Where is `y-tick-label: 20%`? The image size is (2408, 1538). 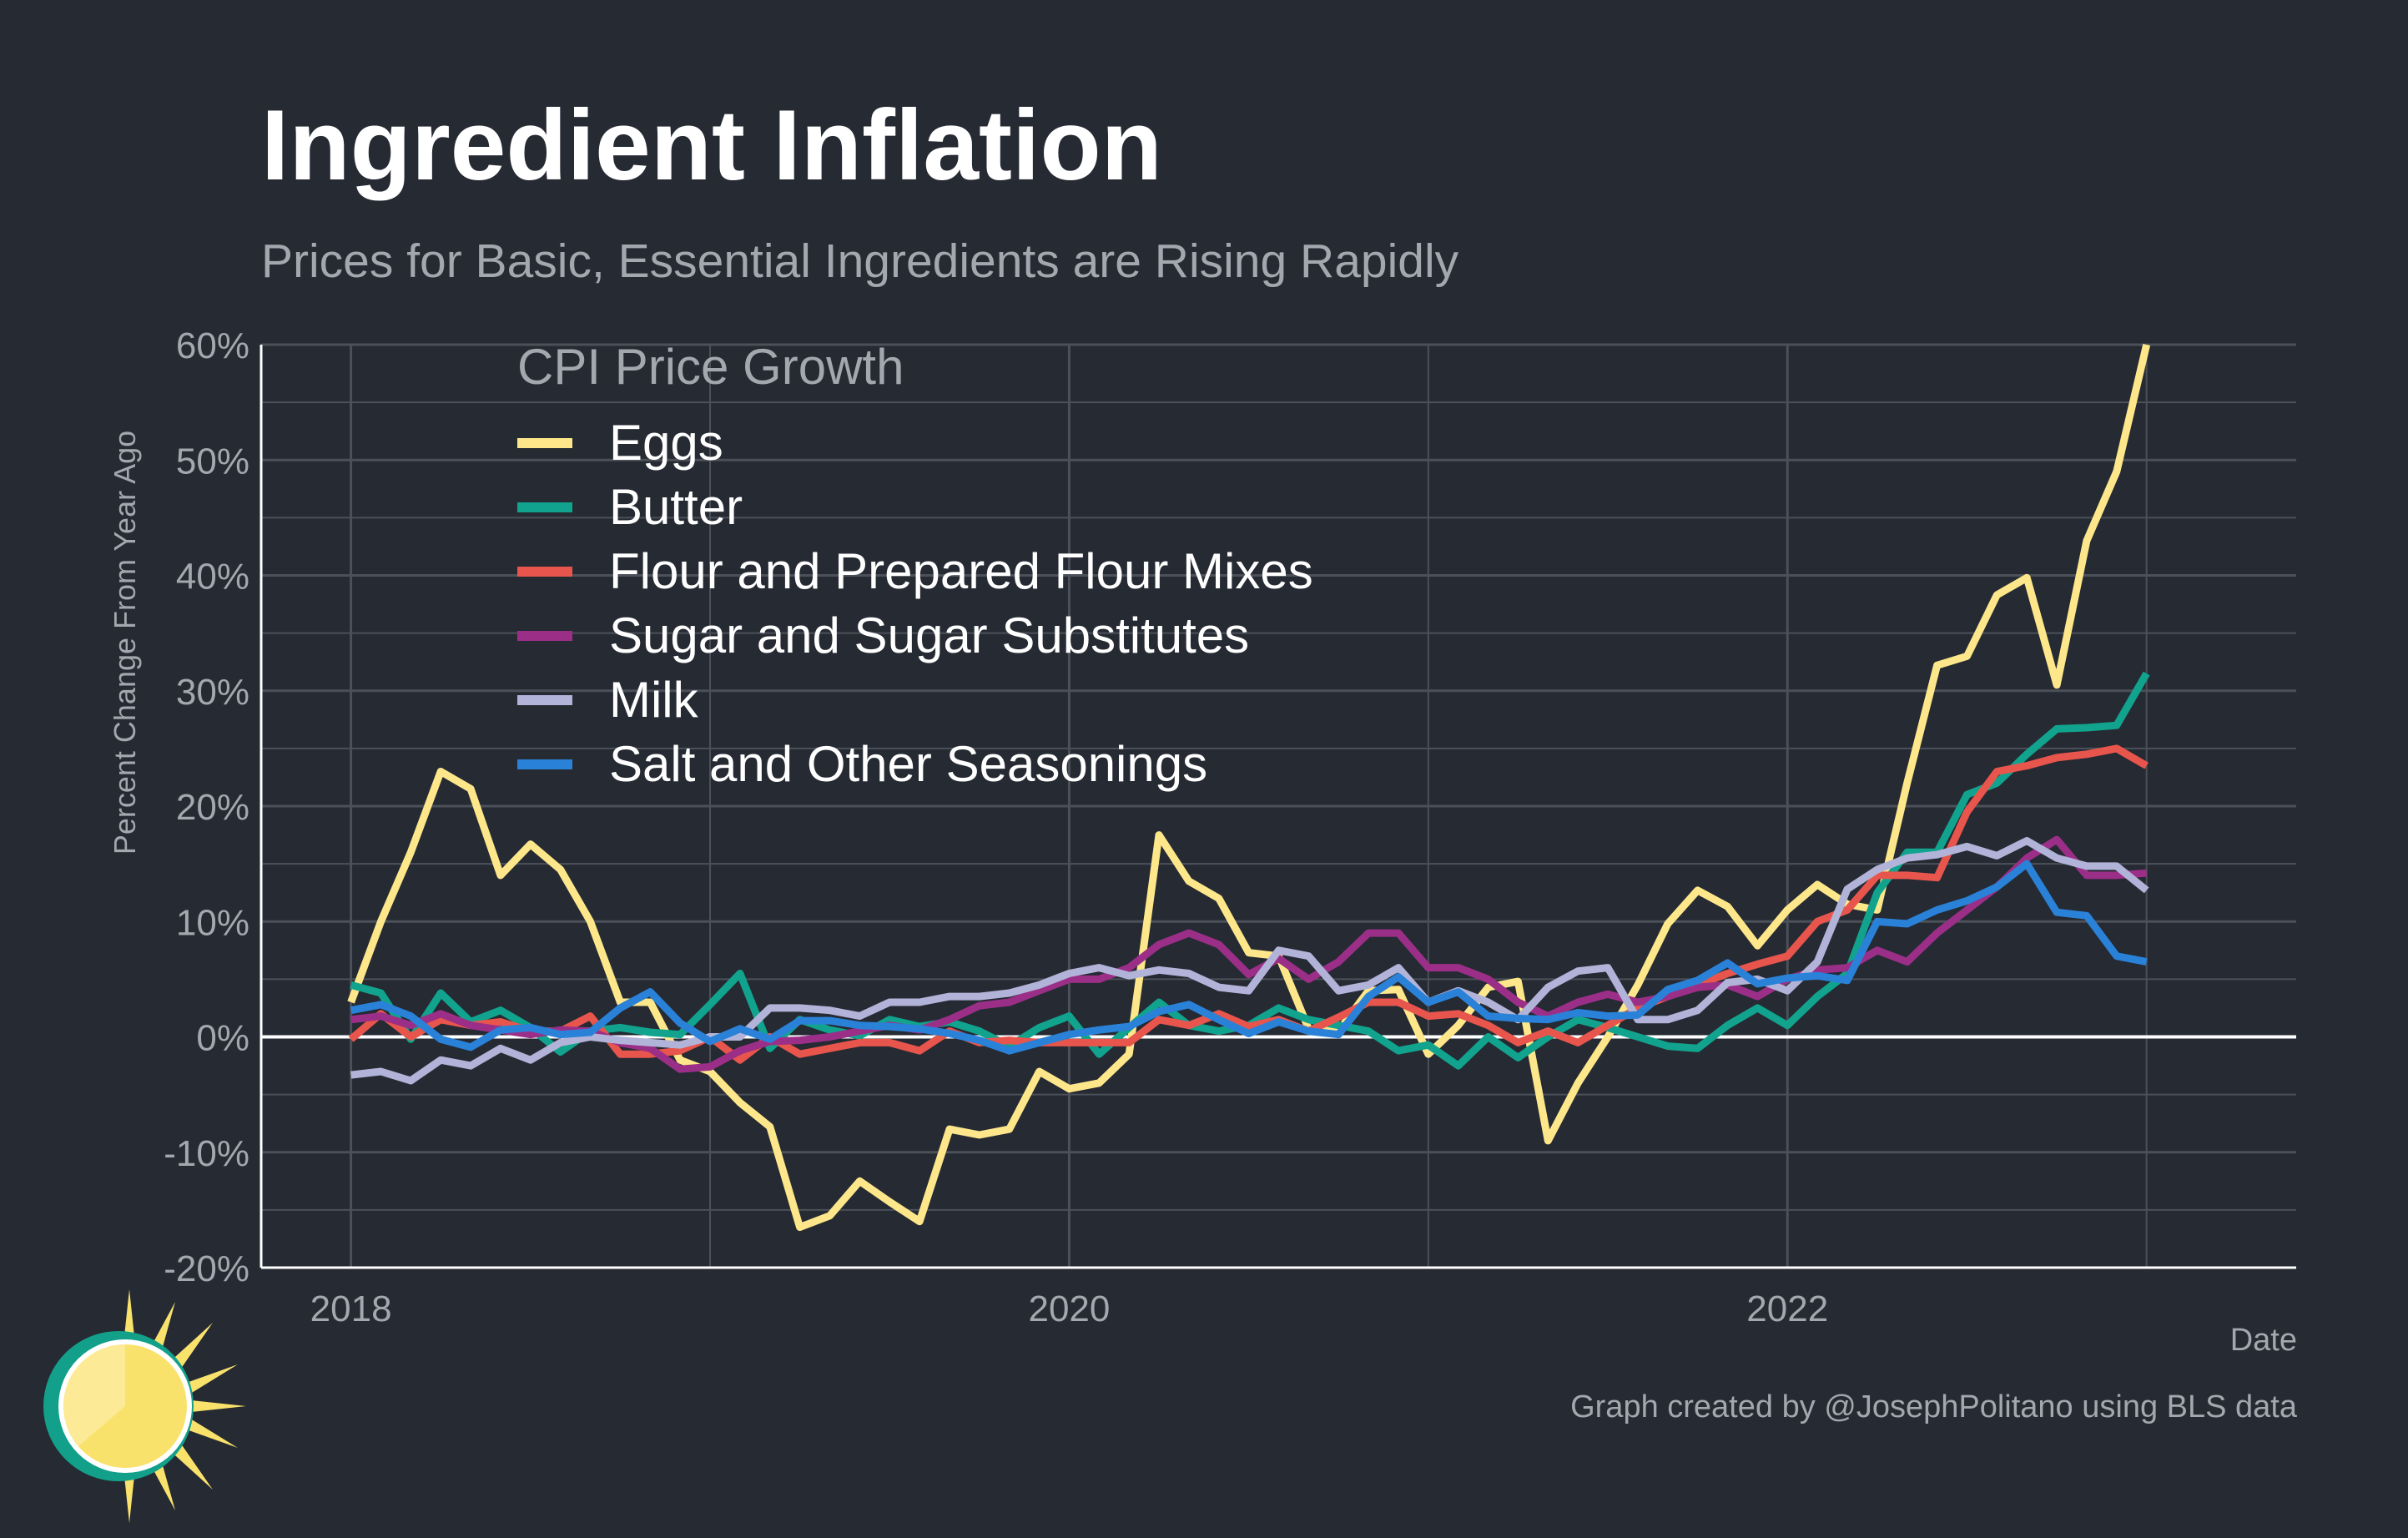
y-tick-label: 20% is located at coordinates (212, 807).